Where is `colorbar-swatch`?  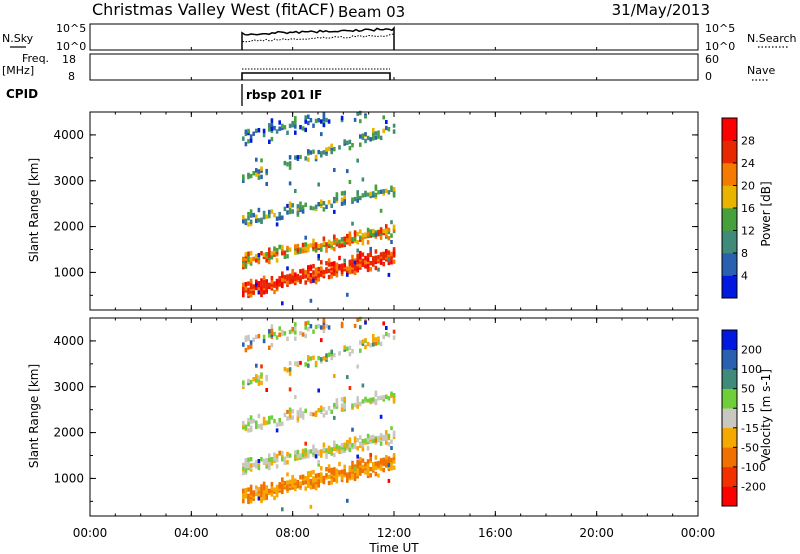
colorbar-swatch is located at coordinates (729, 197).